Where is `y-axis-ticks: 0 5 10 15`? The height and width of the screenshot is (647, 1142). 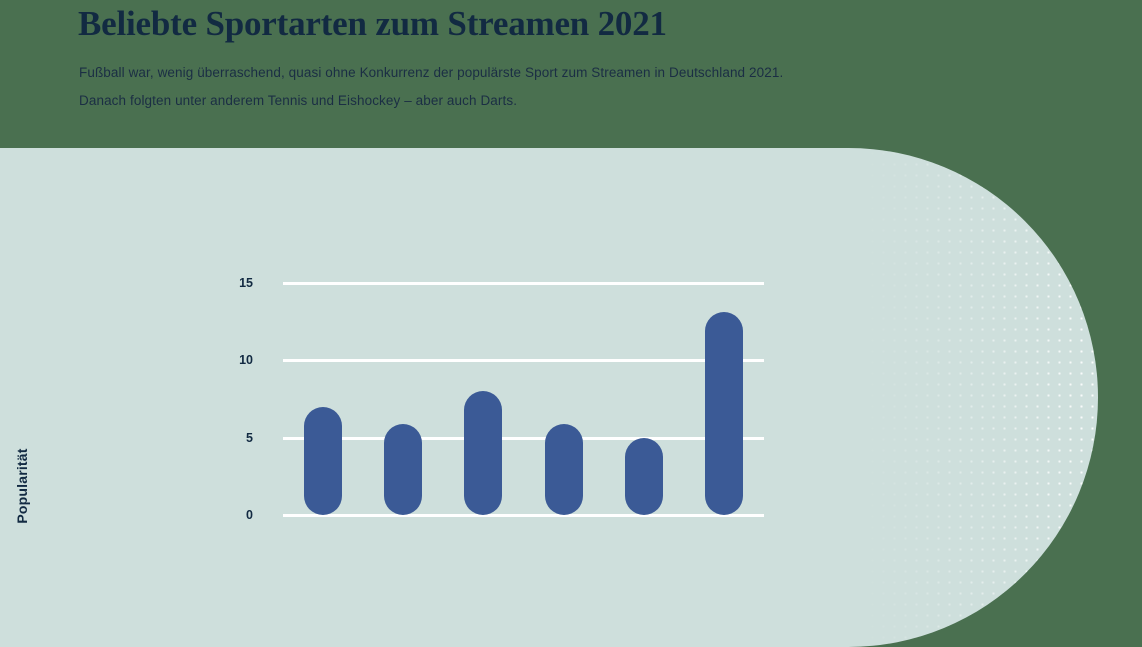 y-axis-ticks: 0 5 10 15 is located at coordinates (233, 397).